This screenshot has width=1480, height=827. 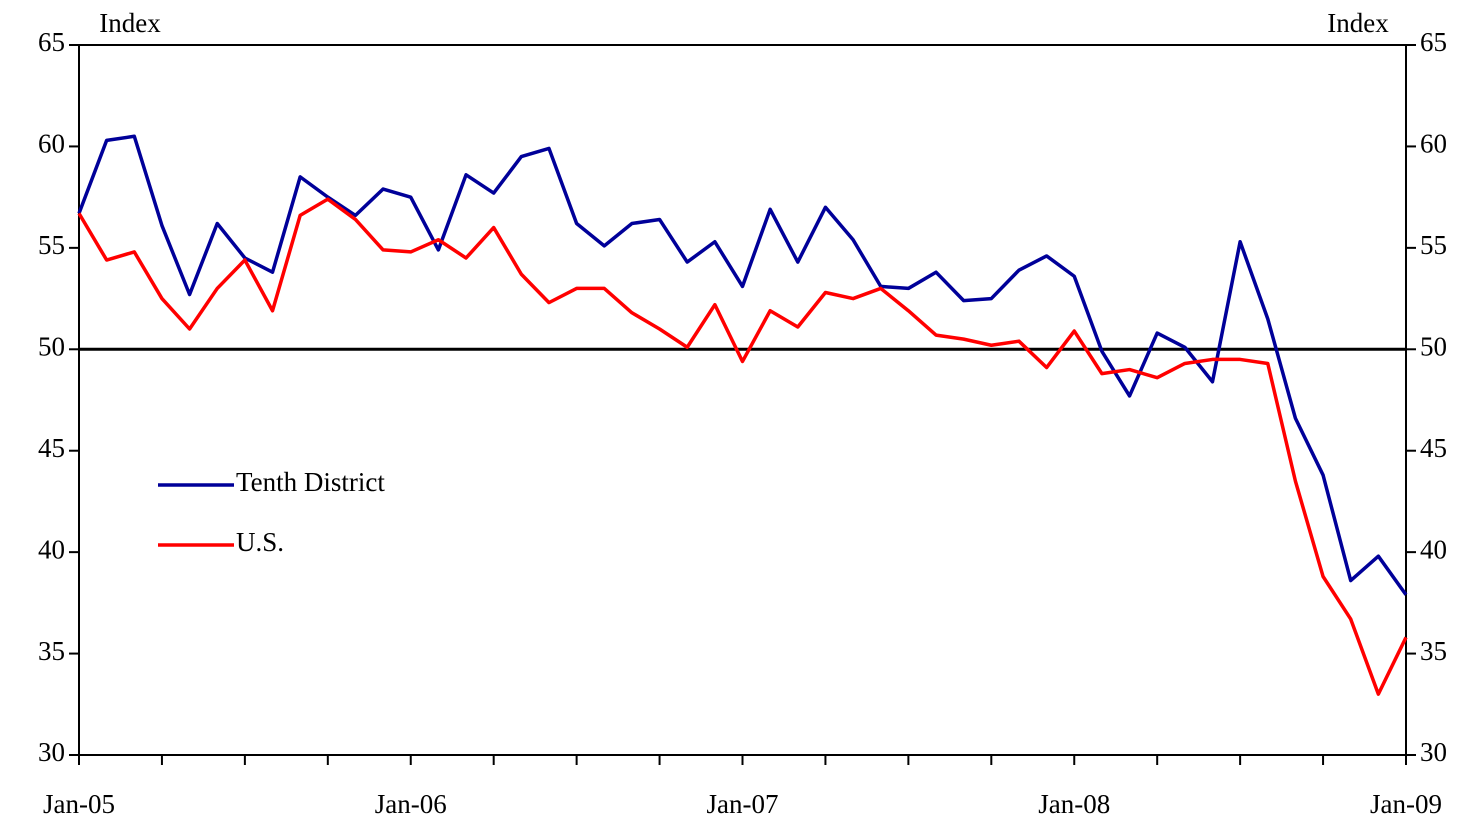 I want to click on y2-tick-label: 30, so click(x=1433, y=752).